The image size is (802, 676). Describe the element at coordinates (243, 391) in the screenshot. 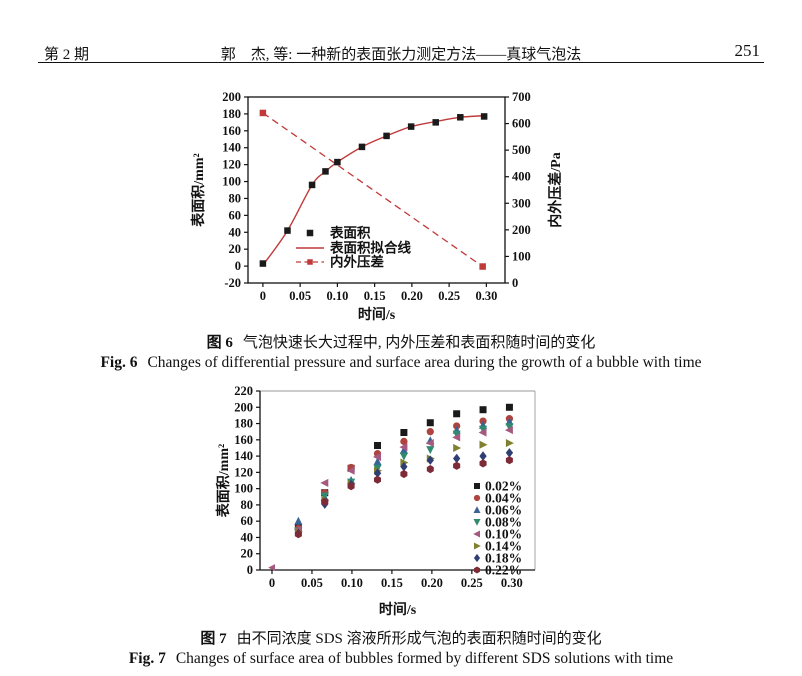

I see `svg-text: 220` at that location.